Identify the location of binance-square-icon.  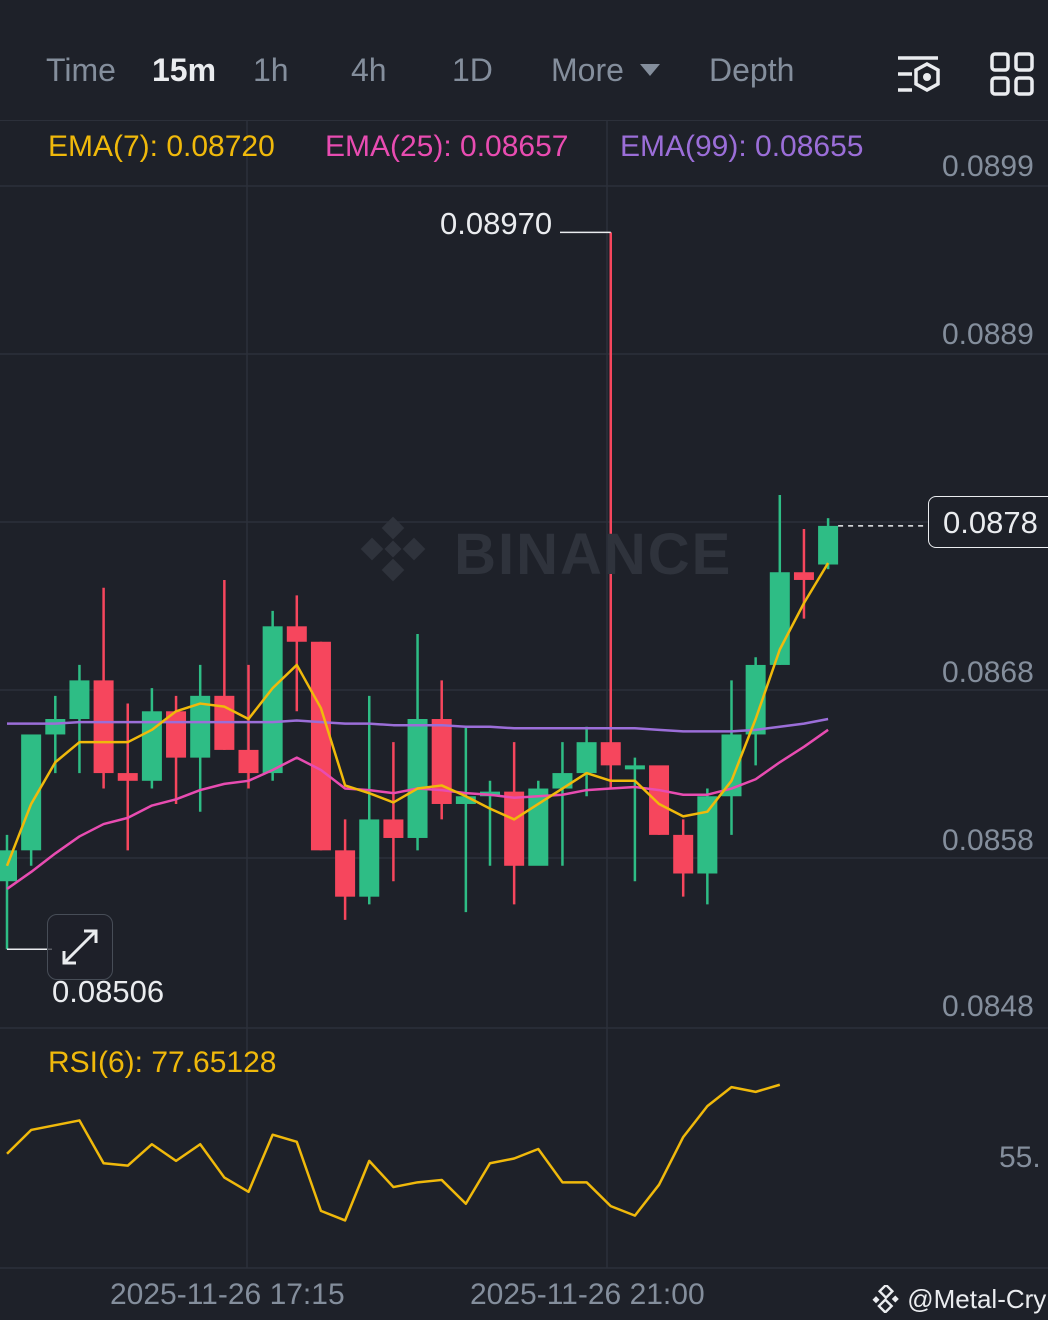
(885, 1299).